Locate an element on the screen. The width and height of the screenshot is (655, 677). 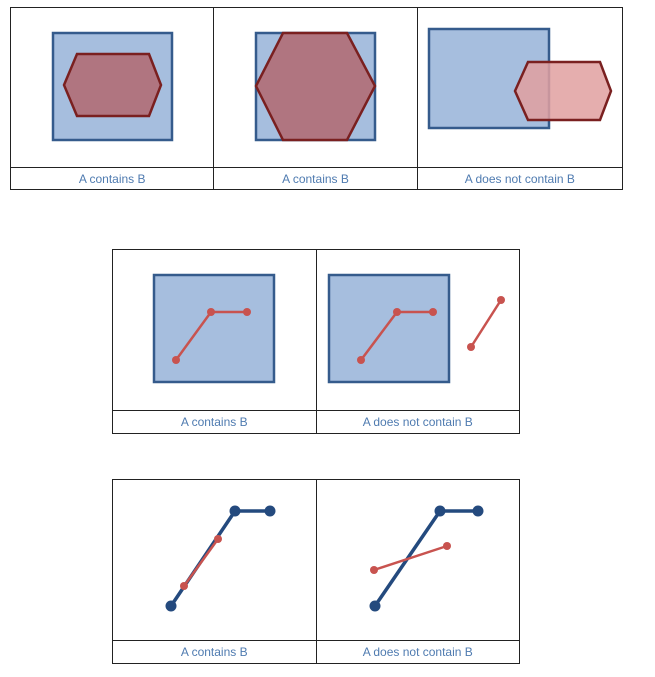
diagram-line-crosses-line is located at coordinates (426, 558).